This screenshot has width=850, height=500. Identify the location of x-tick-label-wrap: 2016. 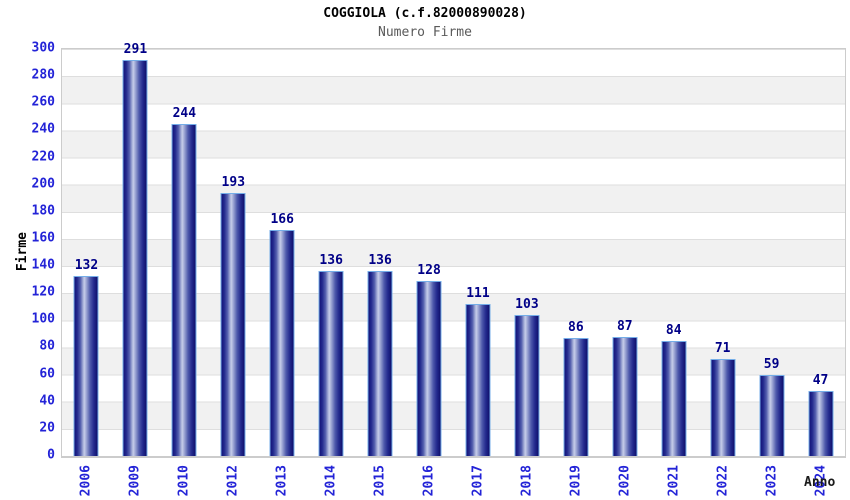
(429, 480).